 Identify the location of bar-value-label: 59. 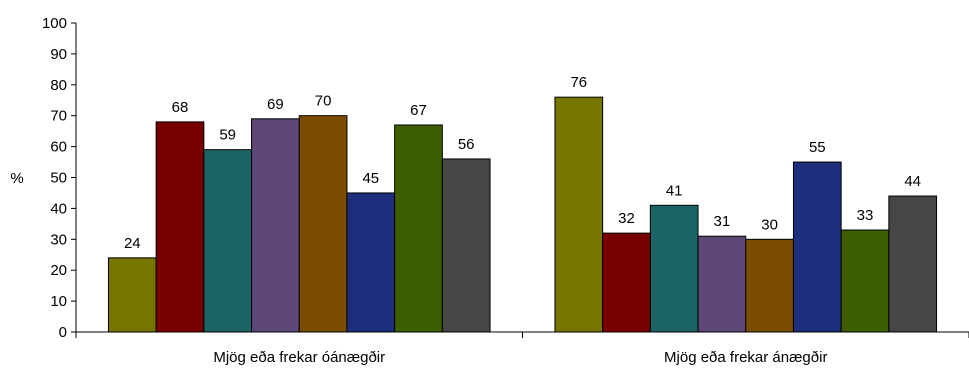
(227, 135).